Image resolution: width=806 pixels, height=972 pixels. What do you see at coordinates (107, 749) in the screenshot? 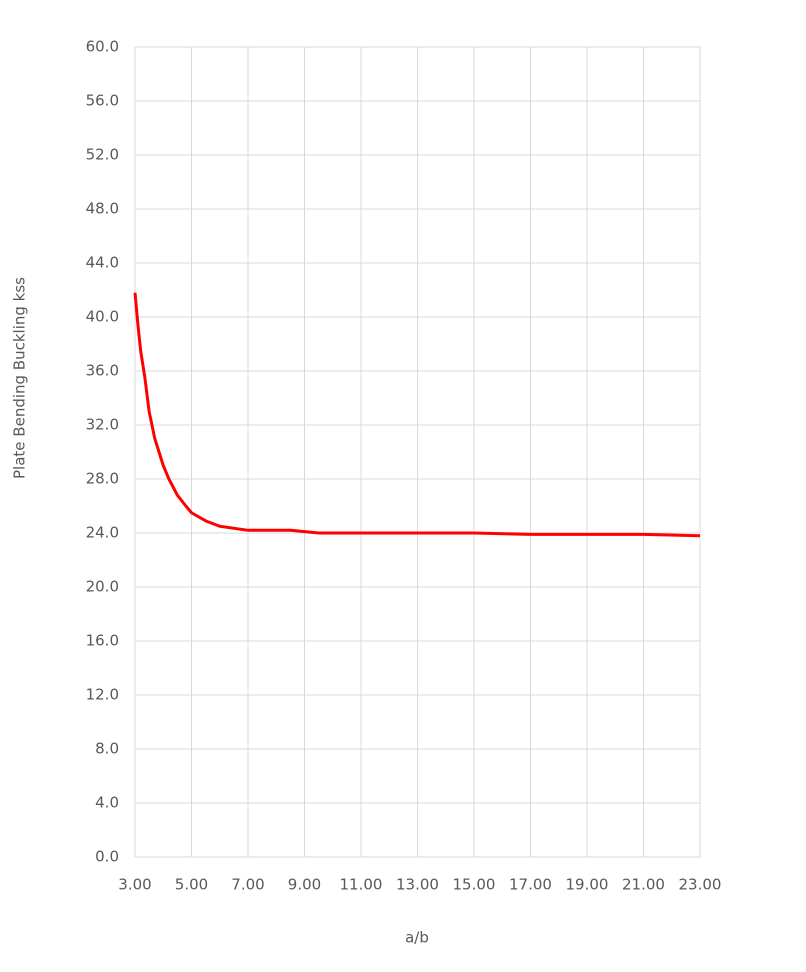
I see `y-tick-label: 8.0` at bounding box center [107, 749].